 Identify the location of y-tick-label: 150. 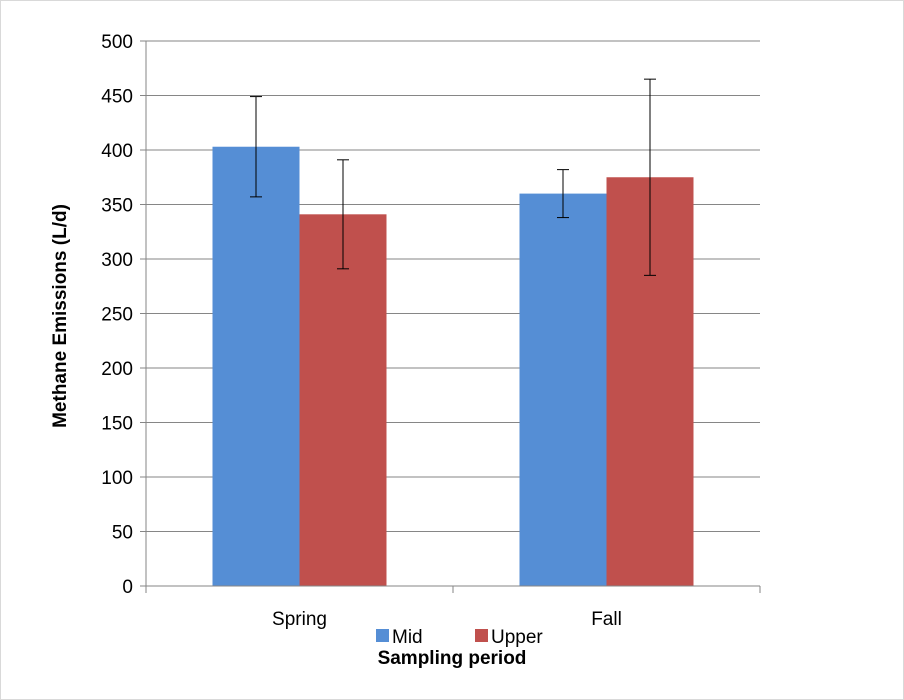
(117, 424).